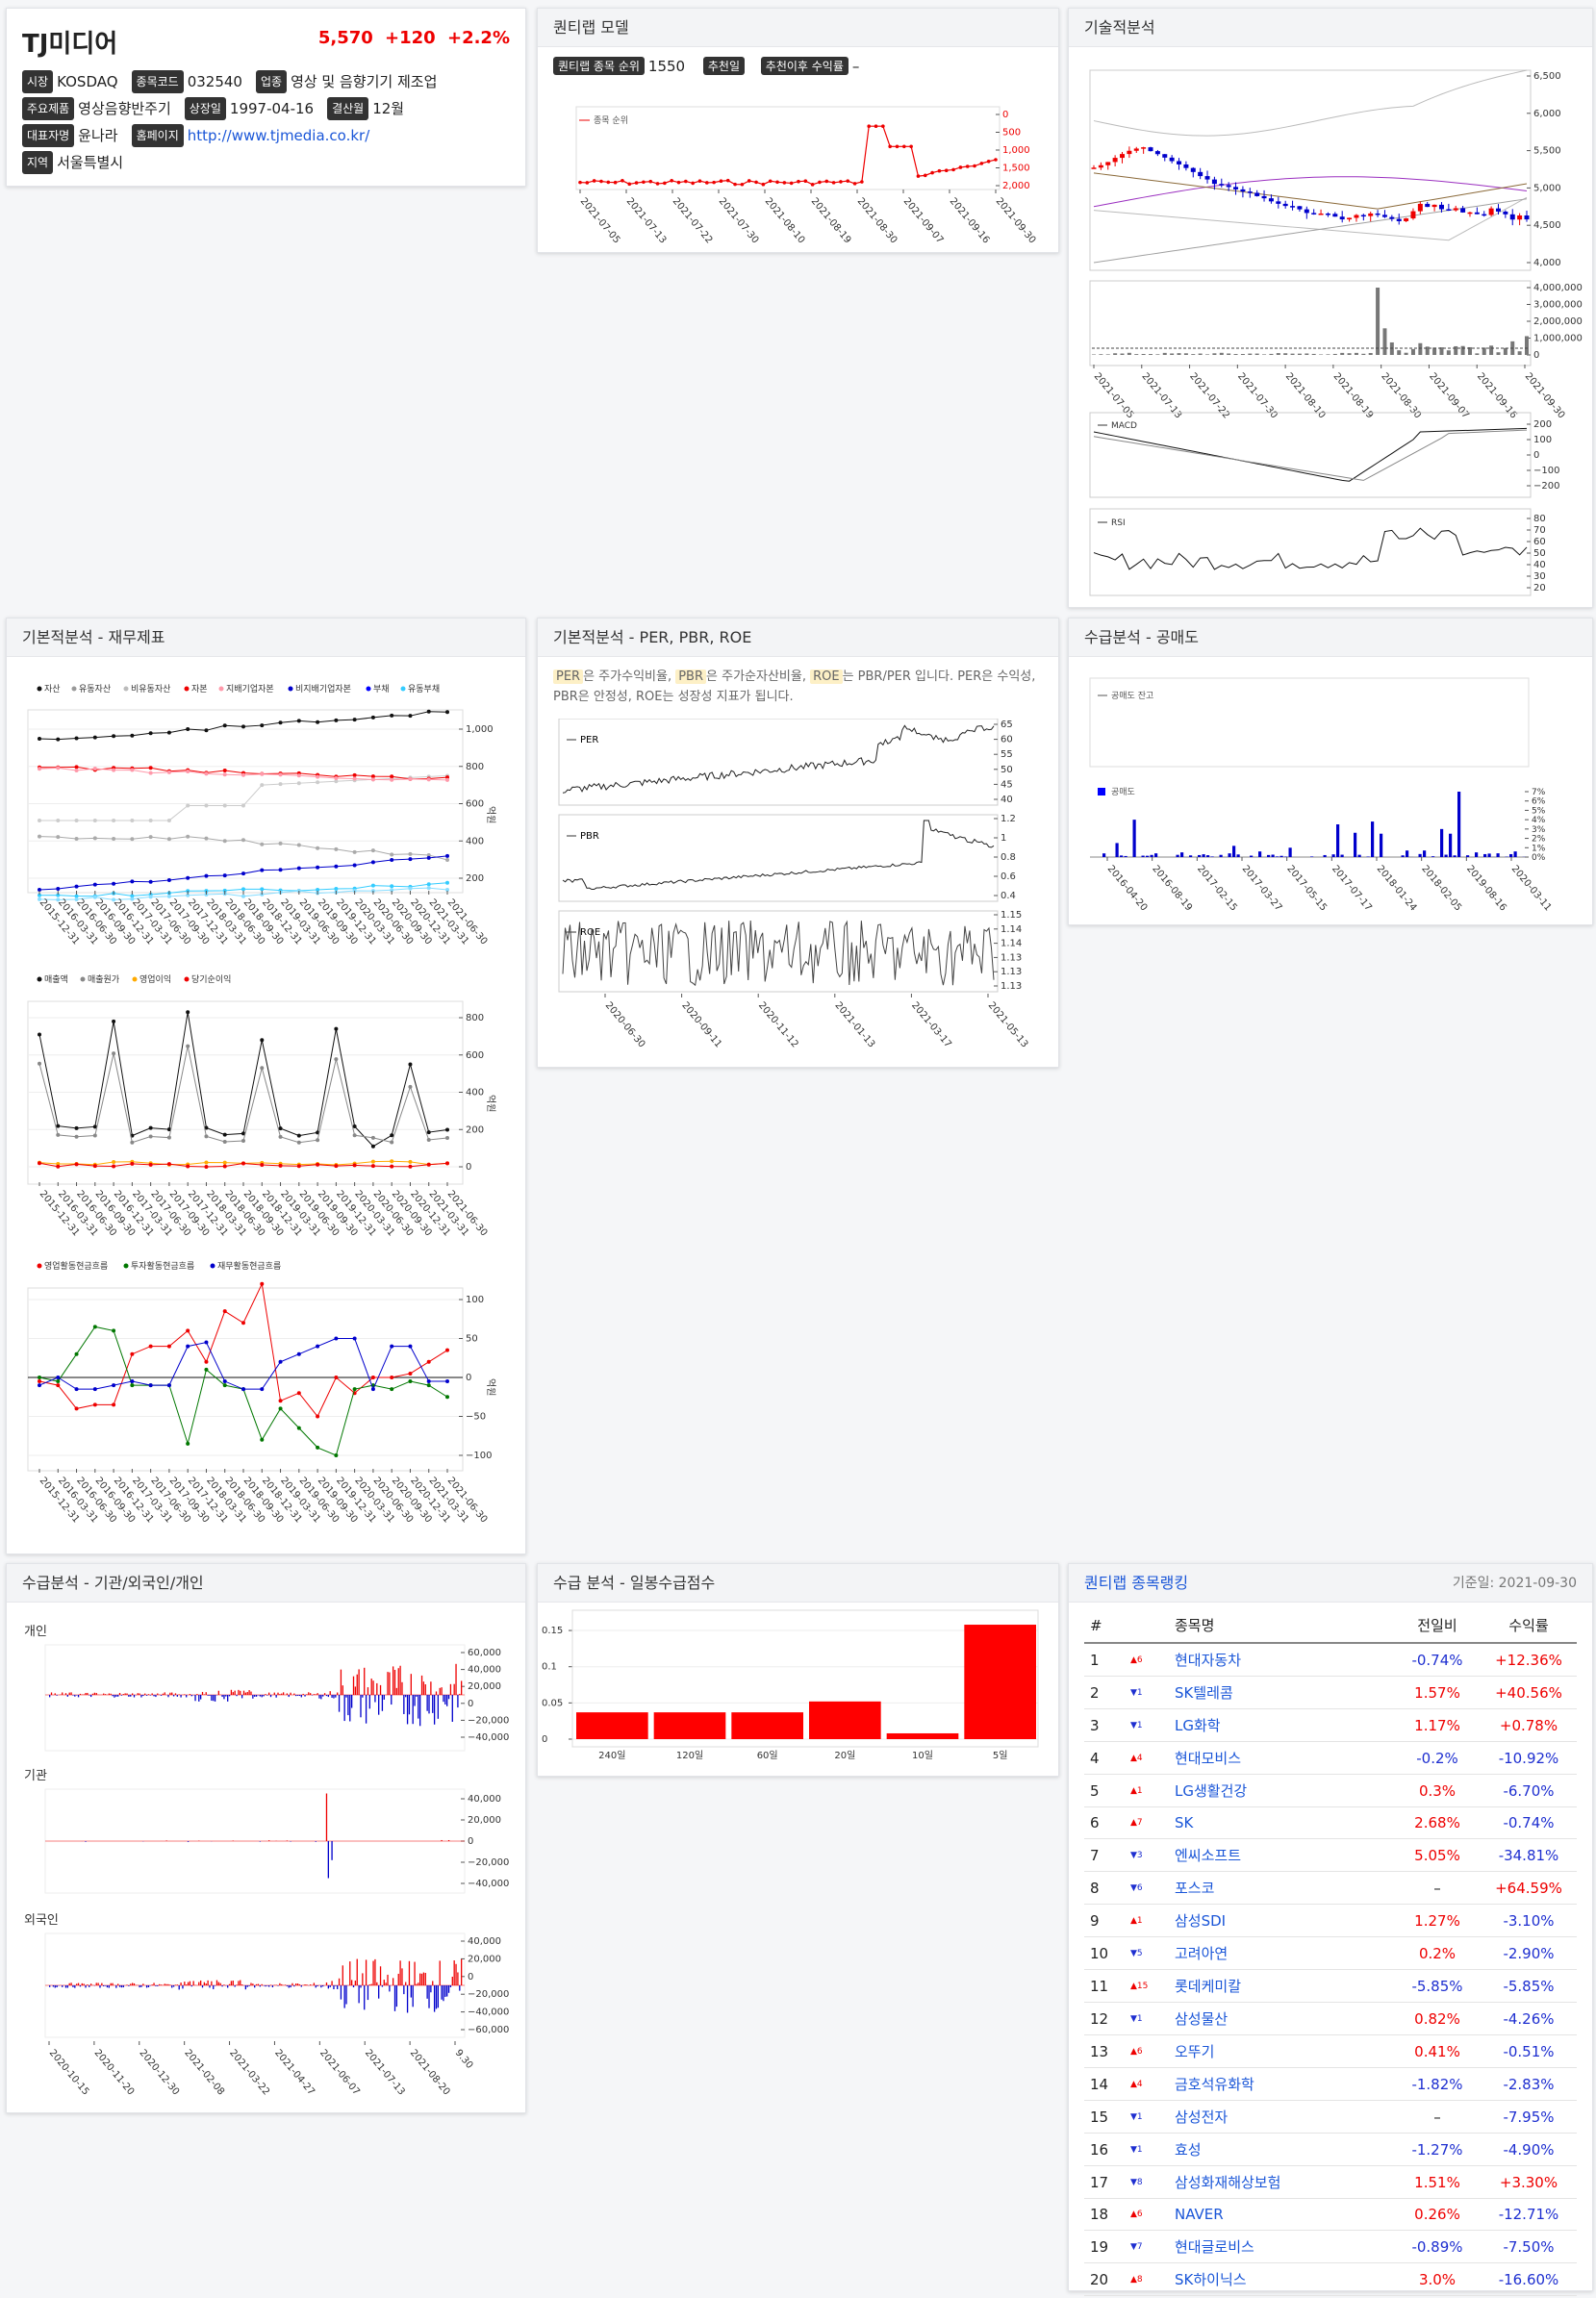  I want to click on ranking-row: 3 ▼1 LG화학 1.17% +0.78%, so click(1330, 1725).